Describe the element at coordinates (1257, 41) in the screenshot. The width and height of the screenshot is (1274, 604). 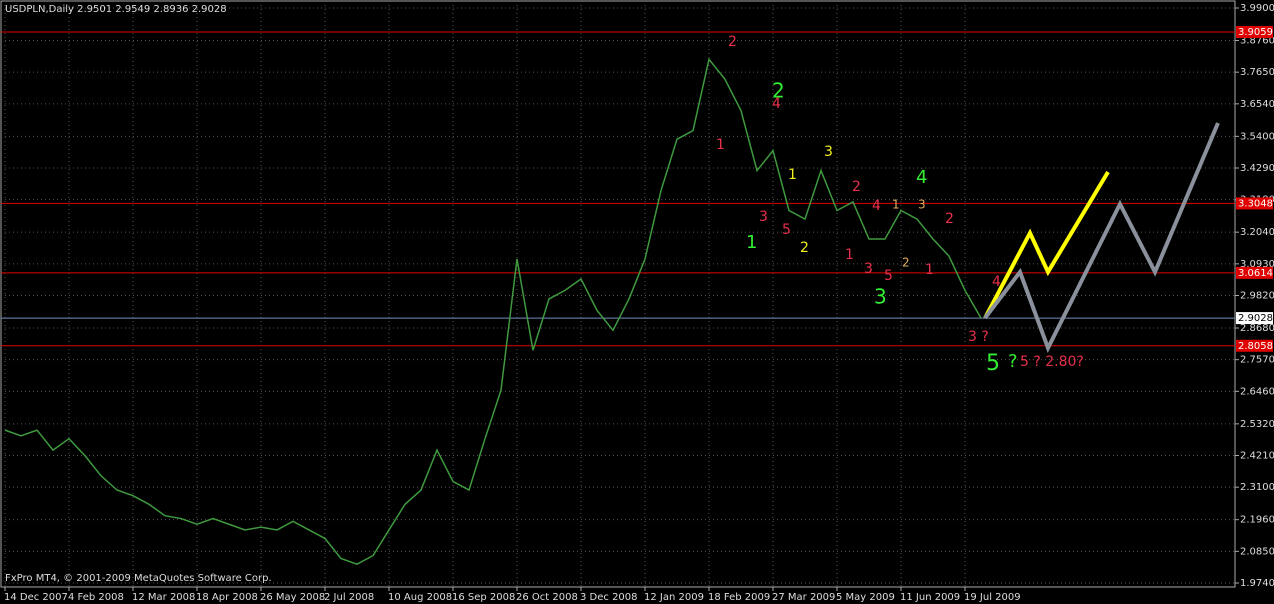
I see `y-tick-label: 3.8760` at that location.